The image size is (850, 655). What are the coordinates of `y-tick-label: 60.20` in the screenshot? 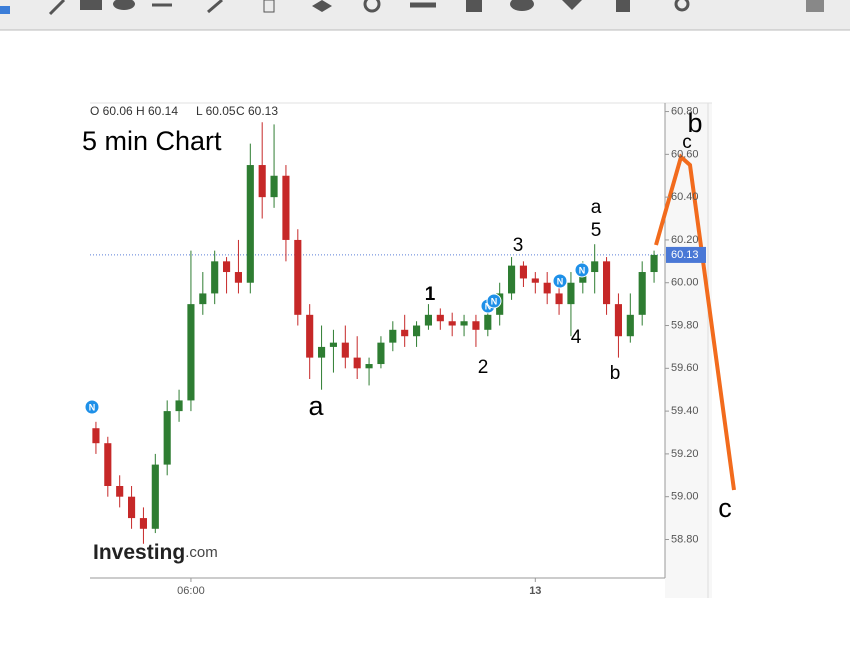 It's located at (685, 240).